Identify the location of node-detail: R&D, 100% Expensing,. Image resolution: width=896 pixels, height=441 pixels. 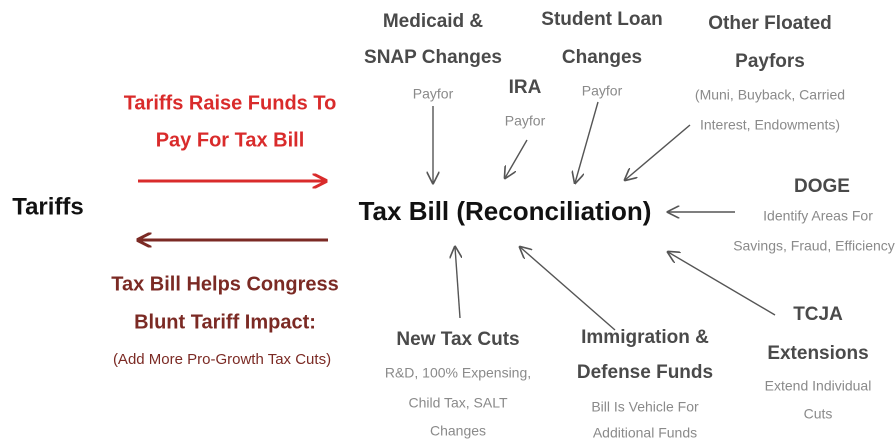
(458, 373).